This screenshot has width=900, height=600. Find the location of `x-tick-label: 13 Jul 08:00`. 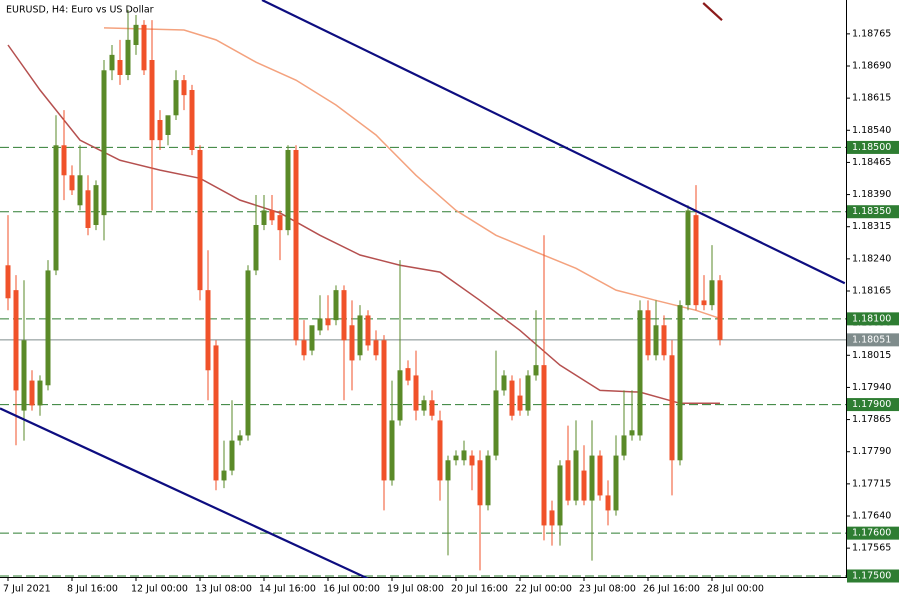

x-tick-label: 13 Jul 08:00 is located at coordinates (223, 589).